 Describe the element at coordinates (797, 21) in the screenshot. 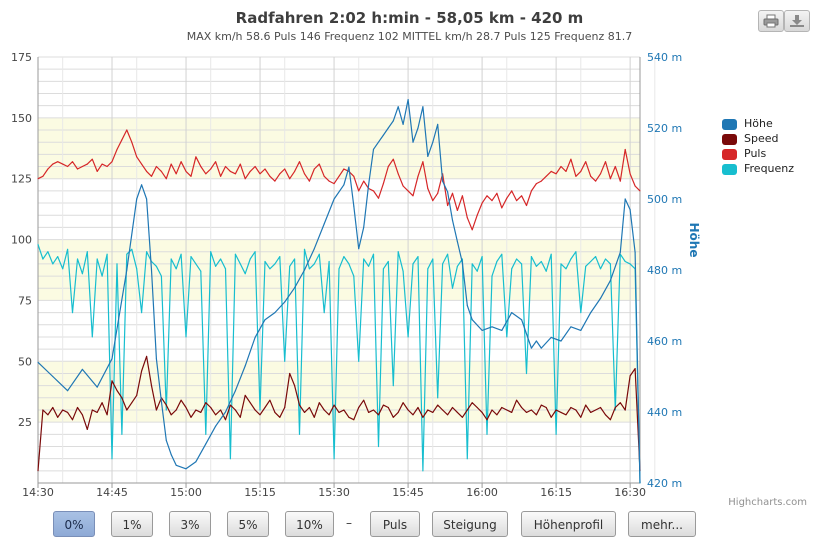

I see `export-button` at that location.